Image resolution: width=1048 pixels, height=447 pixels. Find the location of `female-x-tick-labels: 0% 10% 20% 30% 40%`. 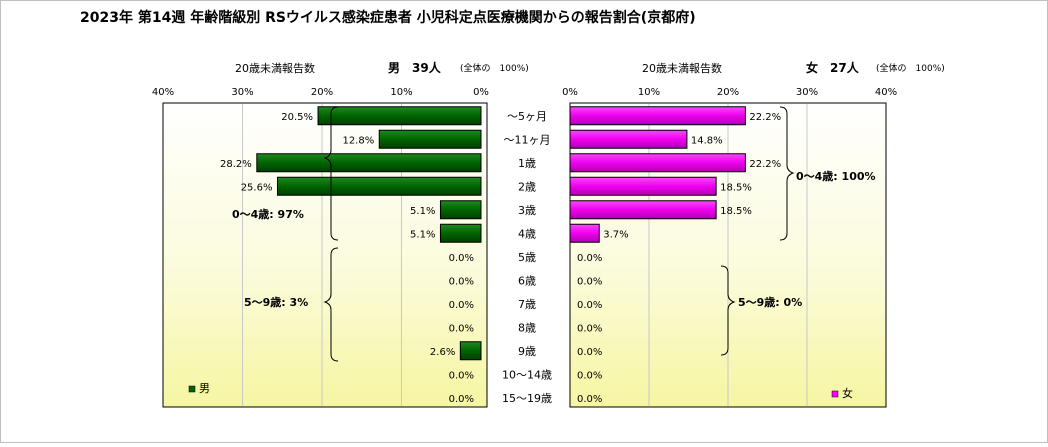

female-x-tick-labels: 0% 10% 20% 30% 40% is located at coordinates (729, 92).